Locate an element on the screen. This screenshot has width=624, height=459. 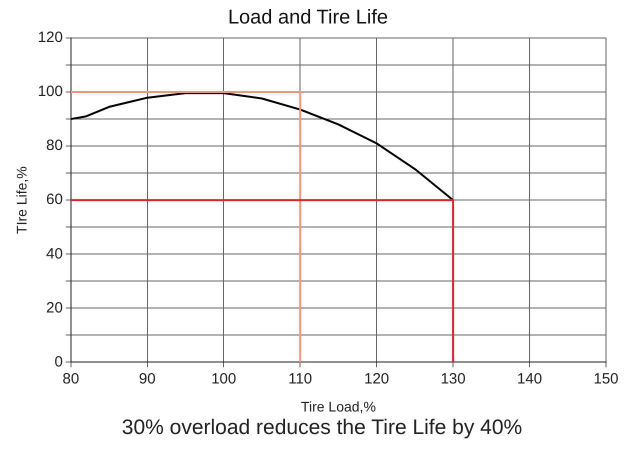
x-tick-label: 80 is located at coordinates (71, 379).